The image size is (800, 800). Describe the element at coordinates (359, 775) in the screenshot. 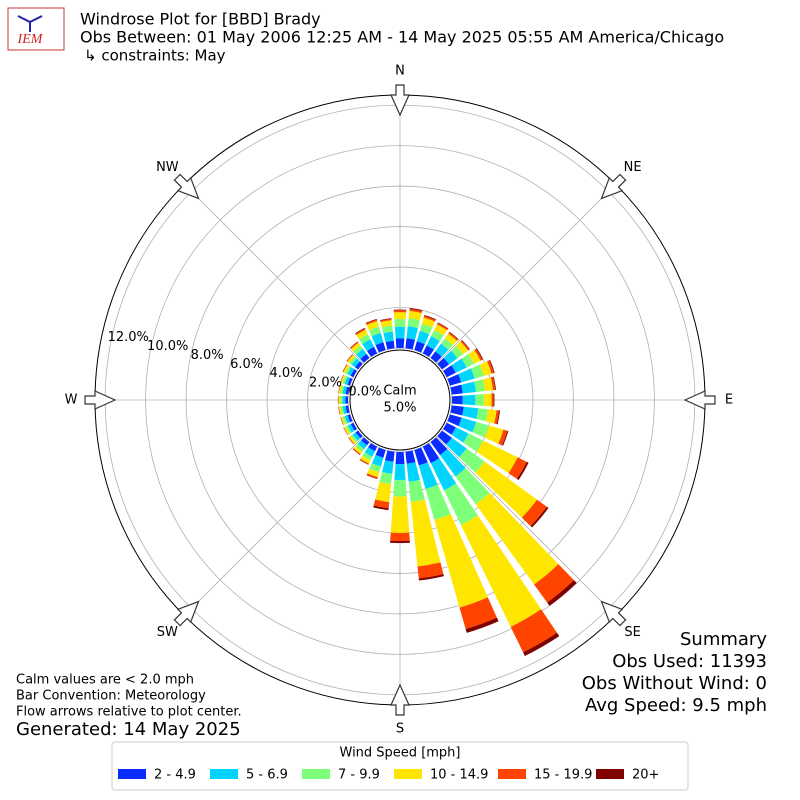

I see `legend-label: 7 - 9.9` at that location.